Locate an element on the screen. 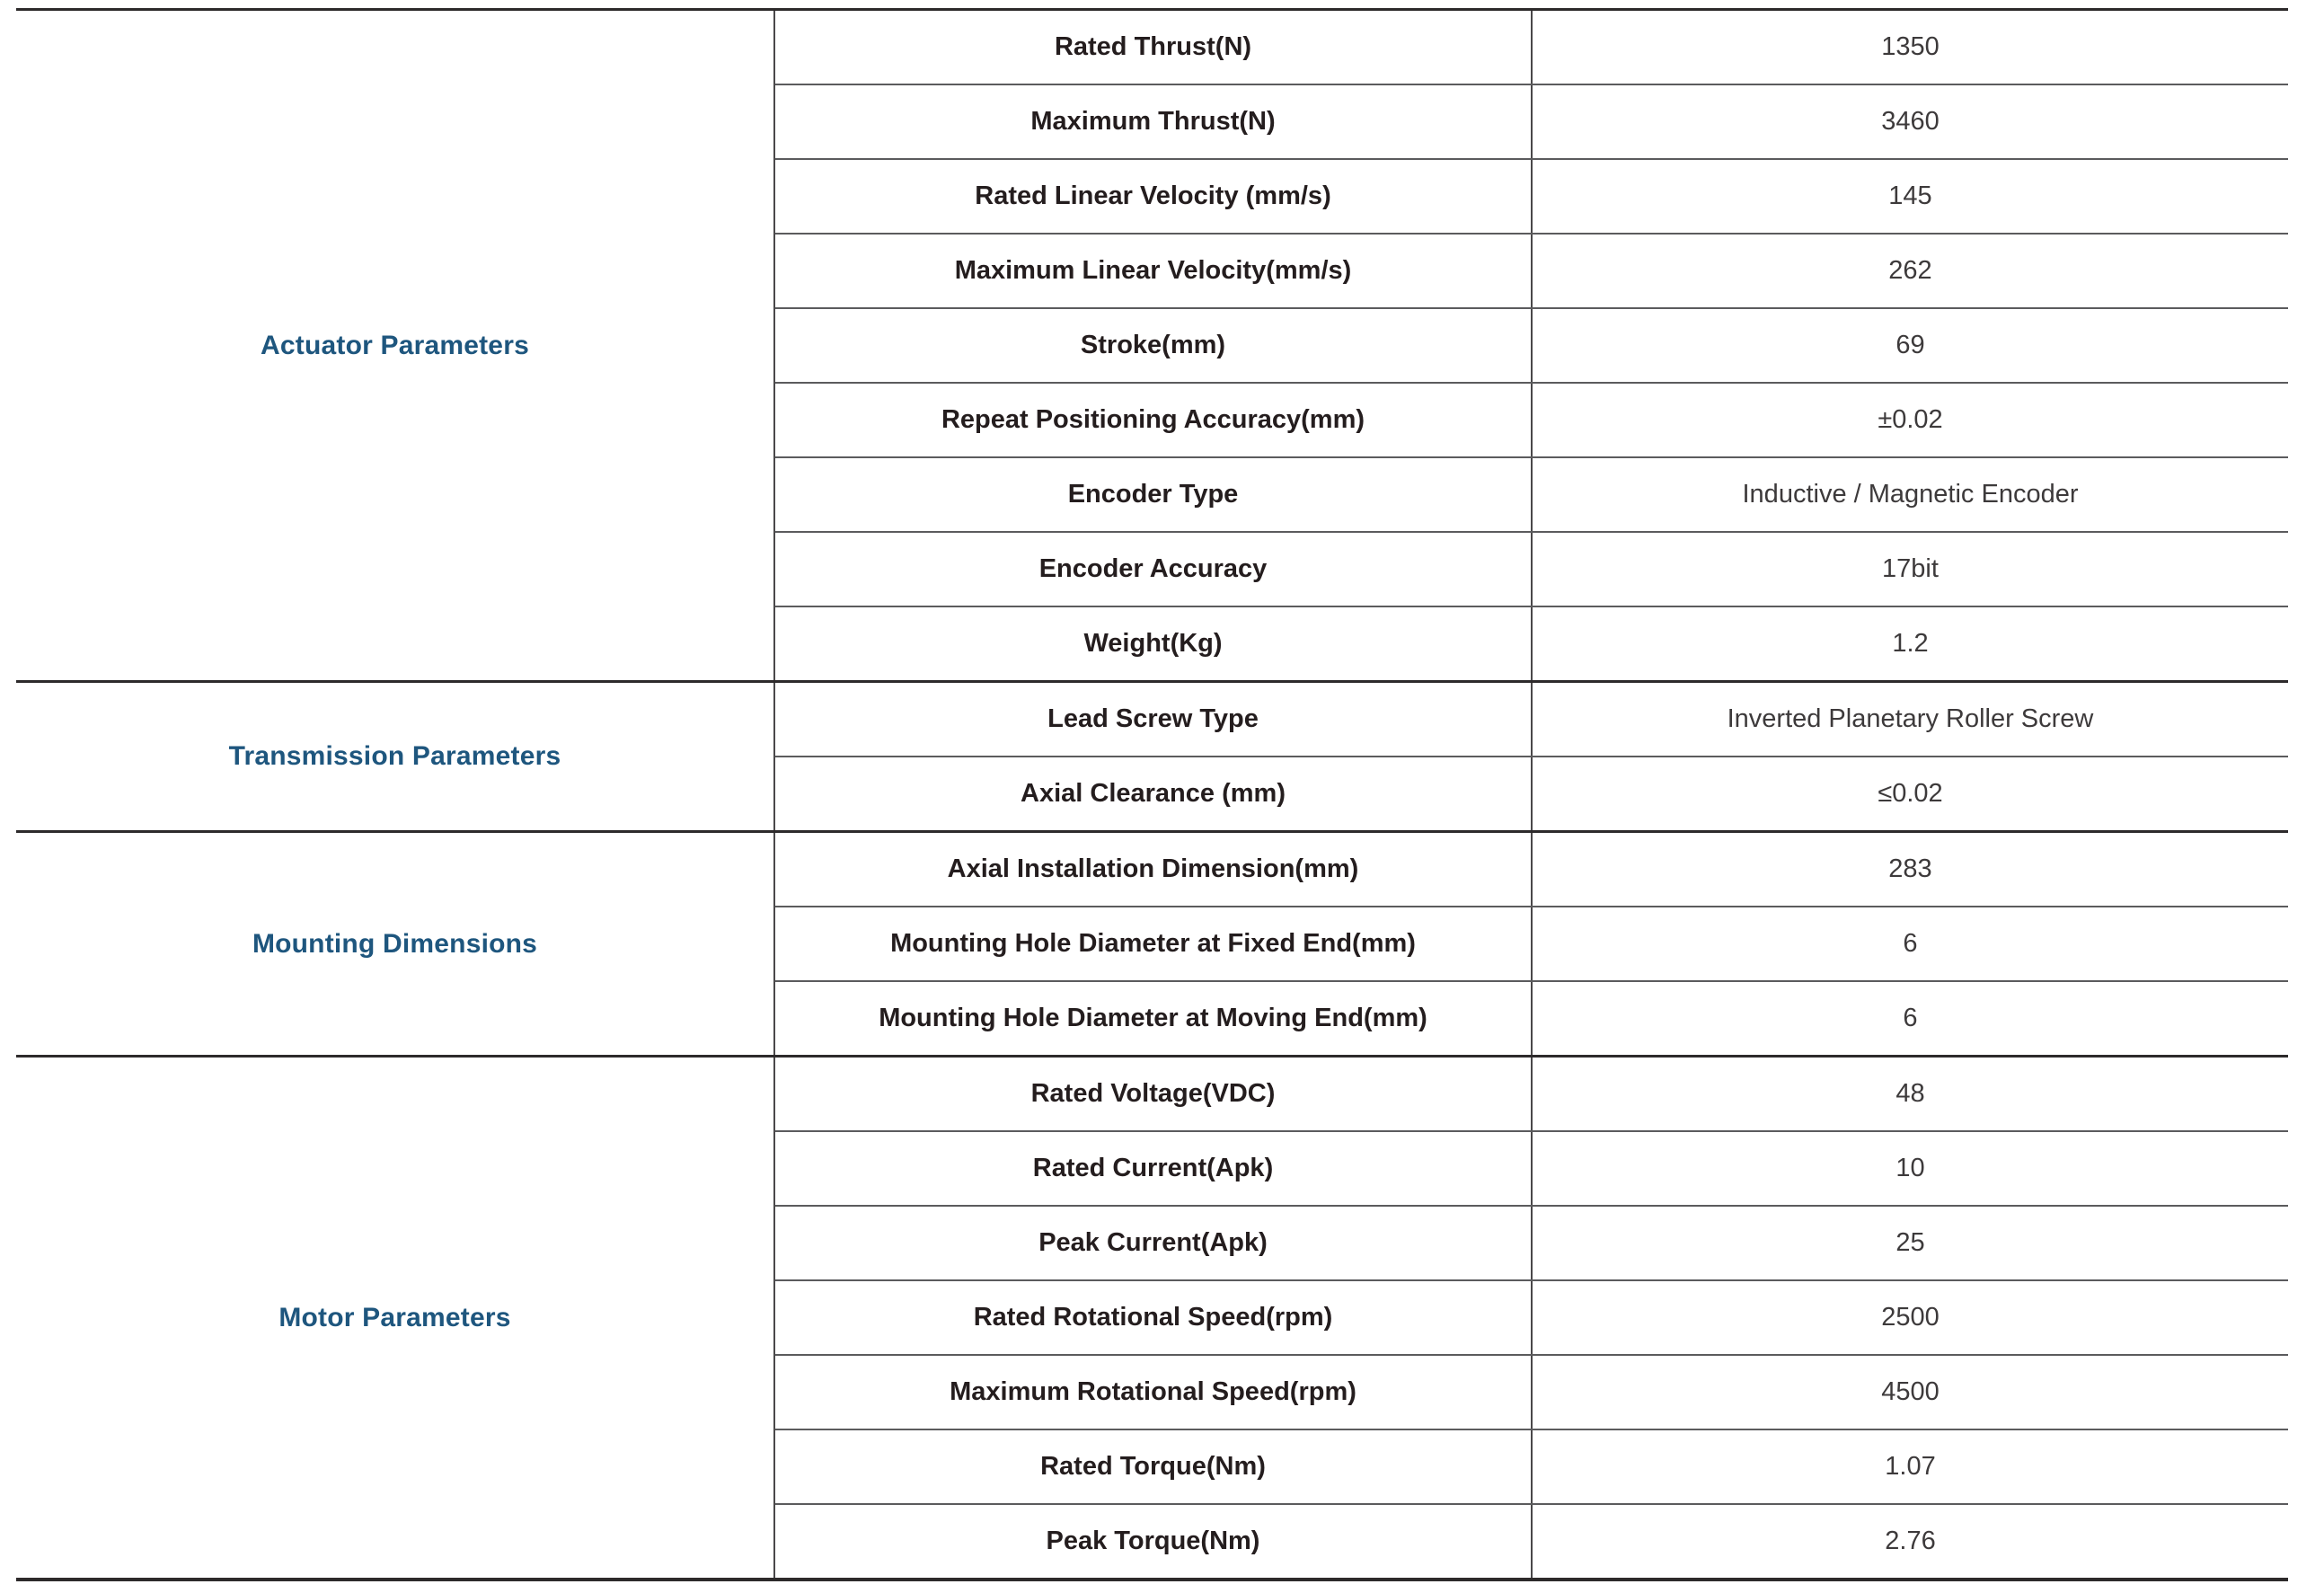  spec-row: Weight(Kg) 1.2 is located at coordinates (1531, 643).